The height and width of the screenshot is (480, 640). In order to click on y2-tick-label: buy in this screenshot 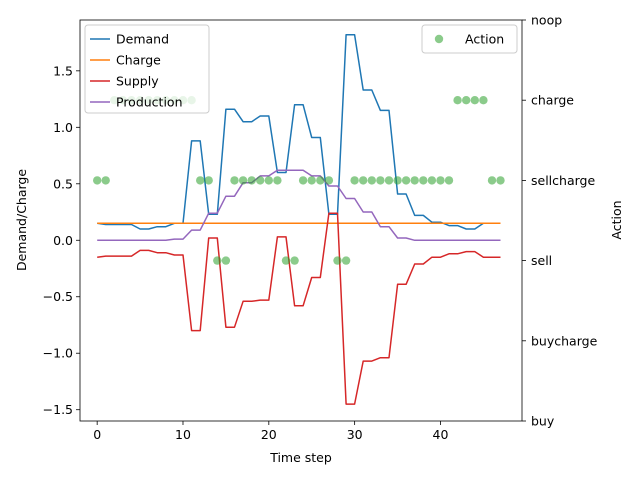, I will do `click(543, 421)`.